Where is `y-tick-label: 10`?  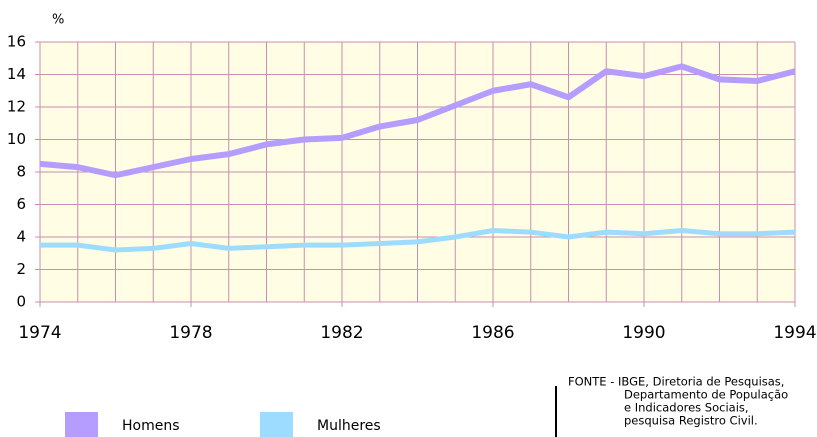
y-tick-label: 10 is located at coordinates (16, 139).